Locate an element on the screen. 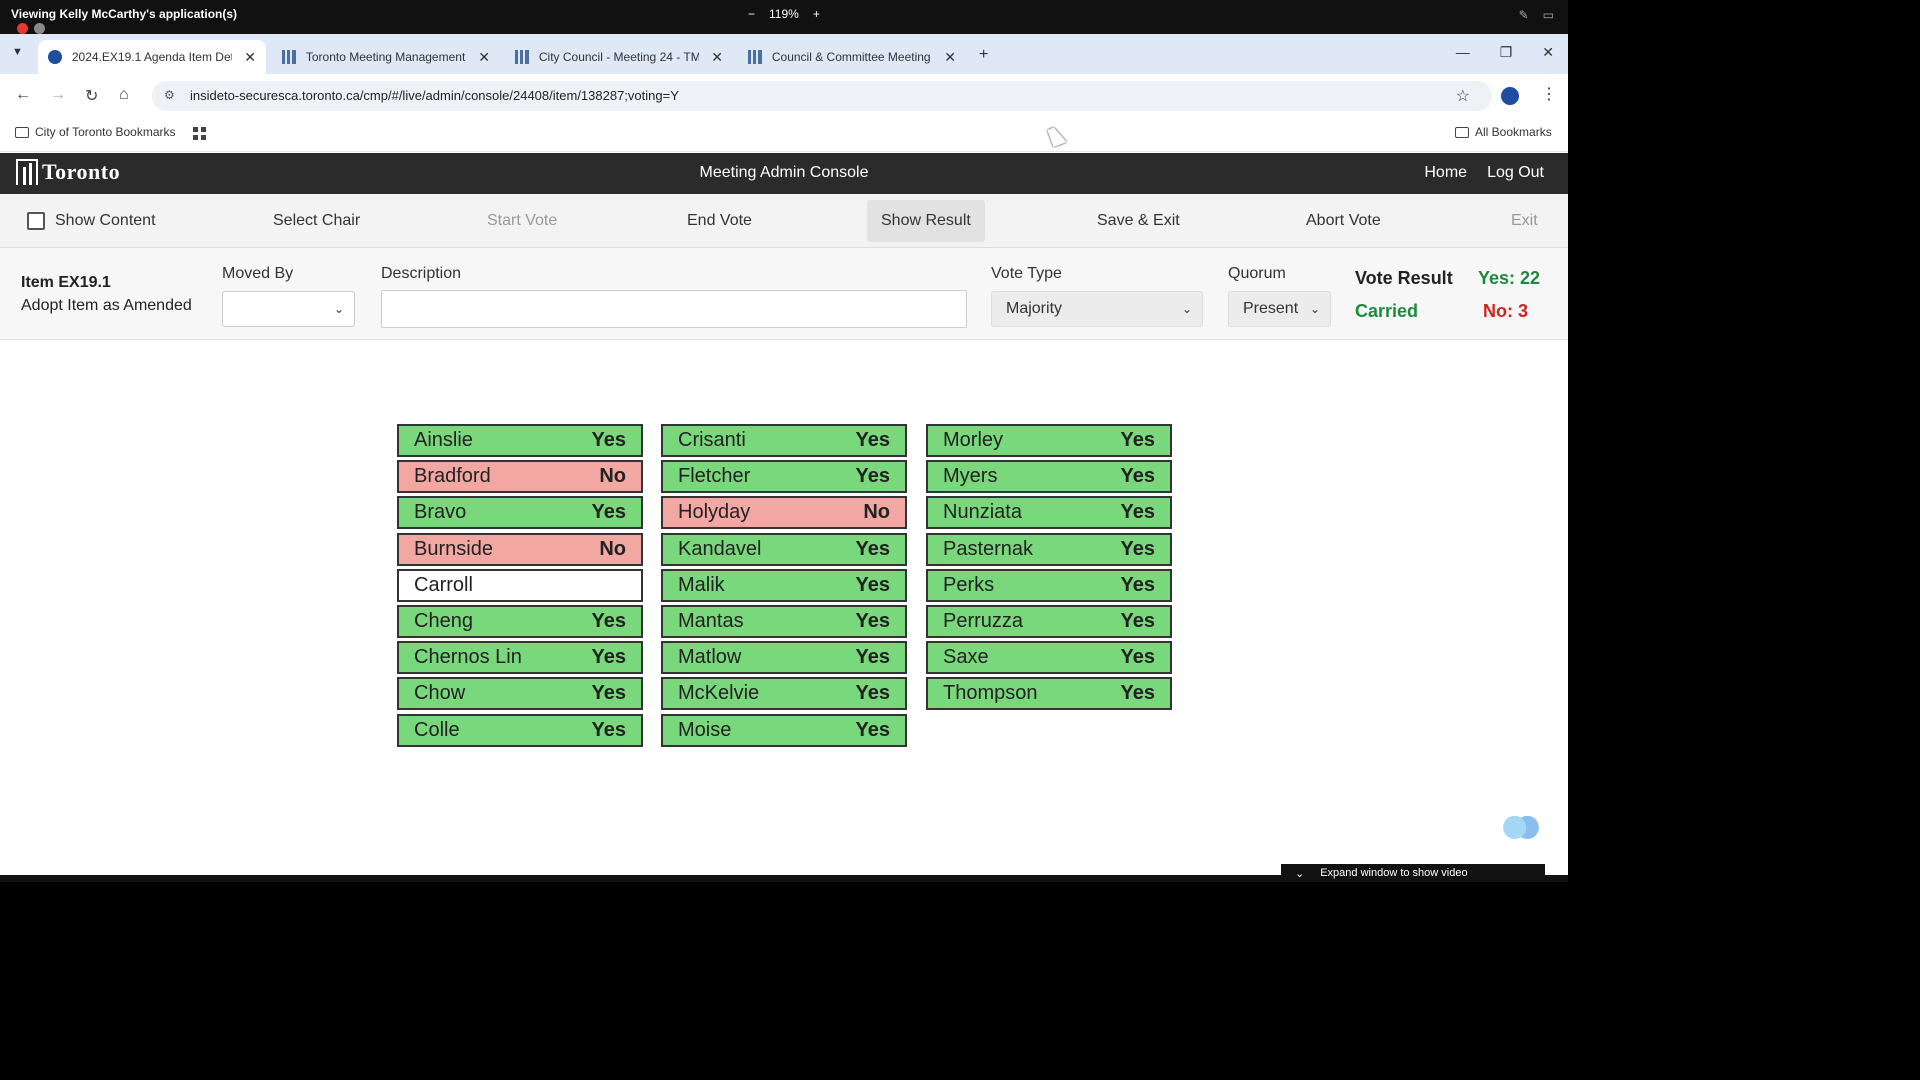 Image resolution: width=1920 pixels, height=1080 pixels. home-icon: ⌂ is located at coordinates (124, 94).